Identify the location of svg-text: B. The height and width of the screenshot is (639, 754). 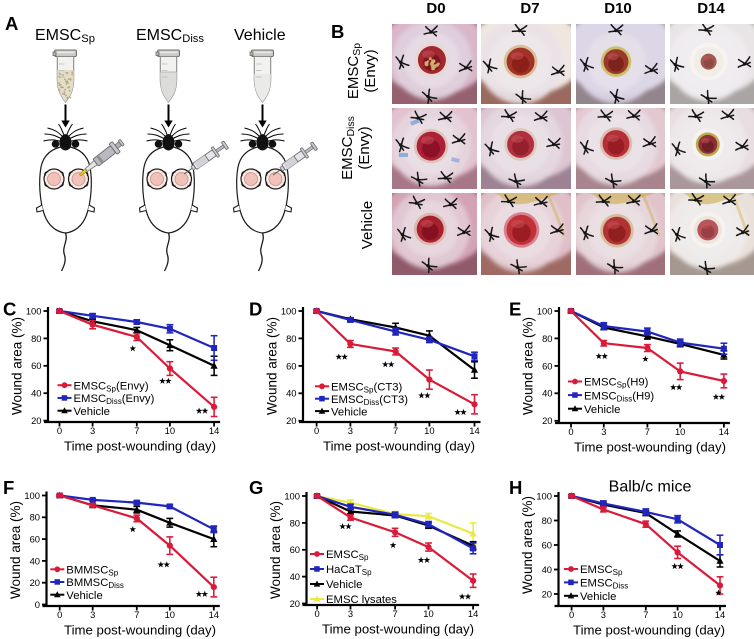
(337, 31).